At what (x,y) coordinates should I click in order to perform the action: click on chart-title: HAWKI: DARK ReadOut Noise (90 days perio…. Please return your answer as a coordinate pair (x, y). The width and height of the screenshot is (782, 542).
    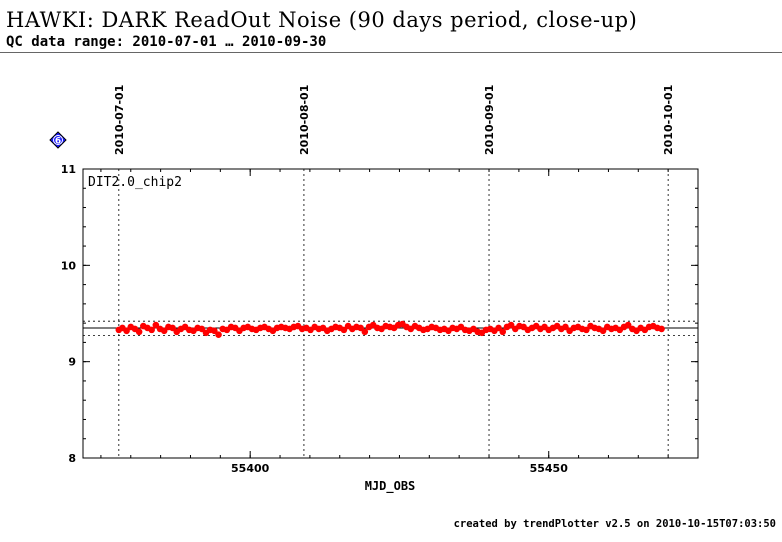
    Looking at the image, I should click on (322, 20).